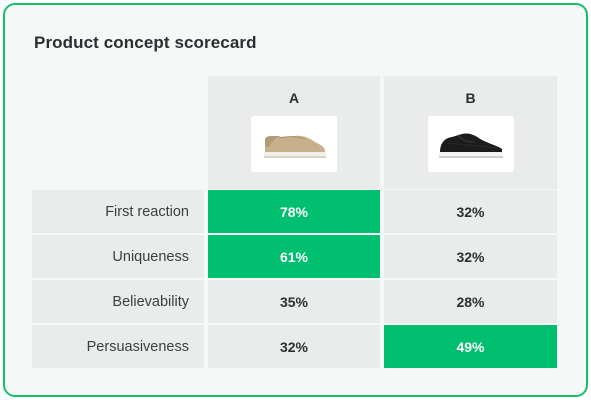 The image size is (591, 400). I want to click on score-first-reaction-a: 78%, so click(294, 211).